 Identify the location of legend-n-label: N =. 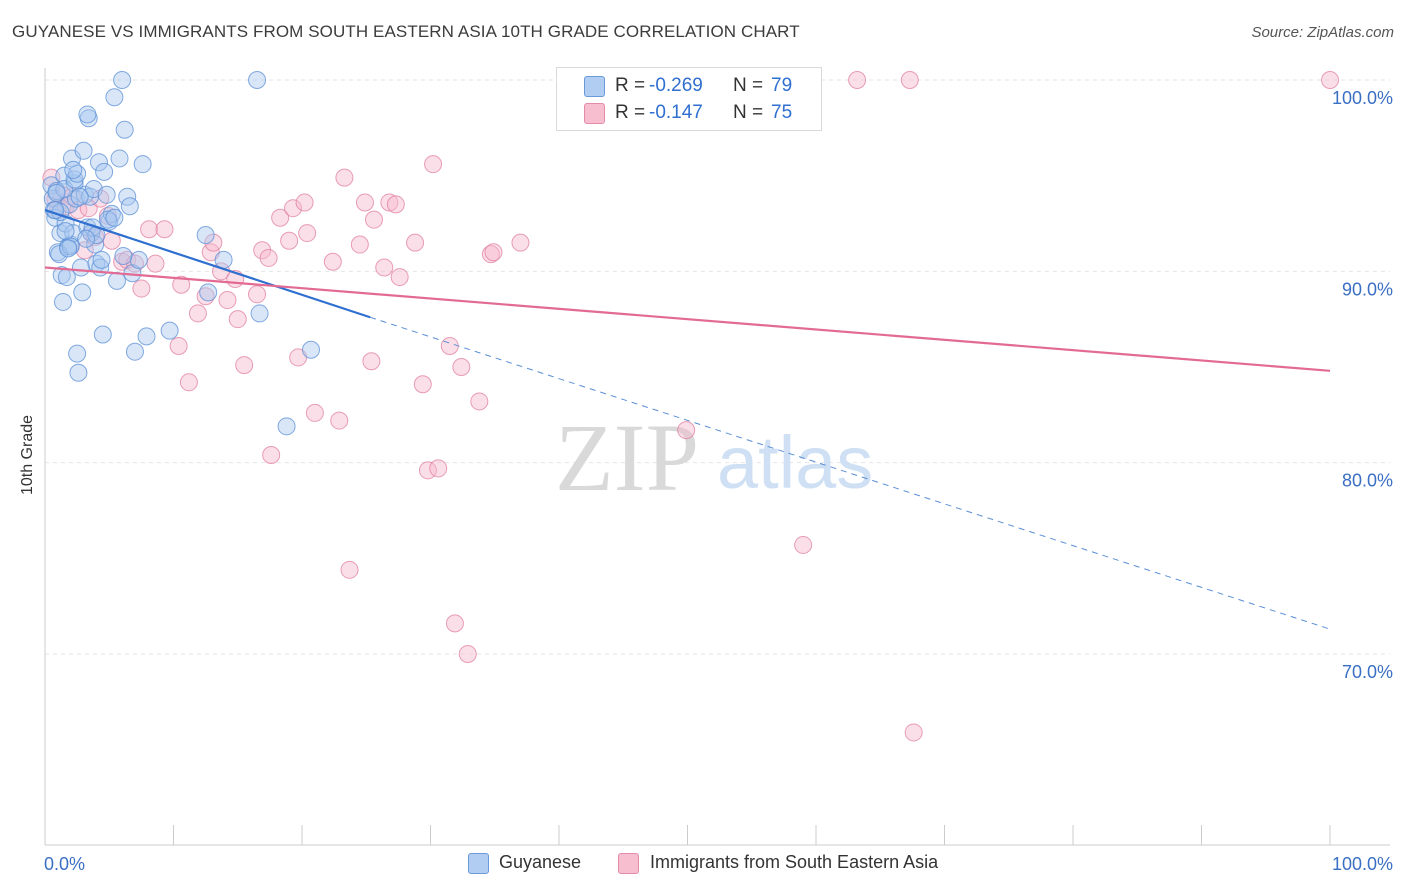
(748, 112).